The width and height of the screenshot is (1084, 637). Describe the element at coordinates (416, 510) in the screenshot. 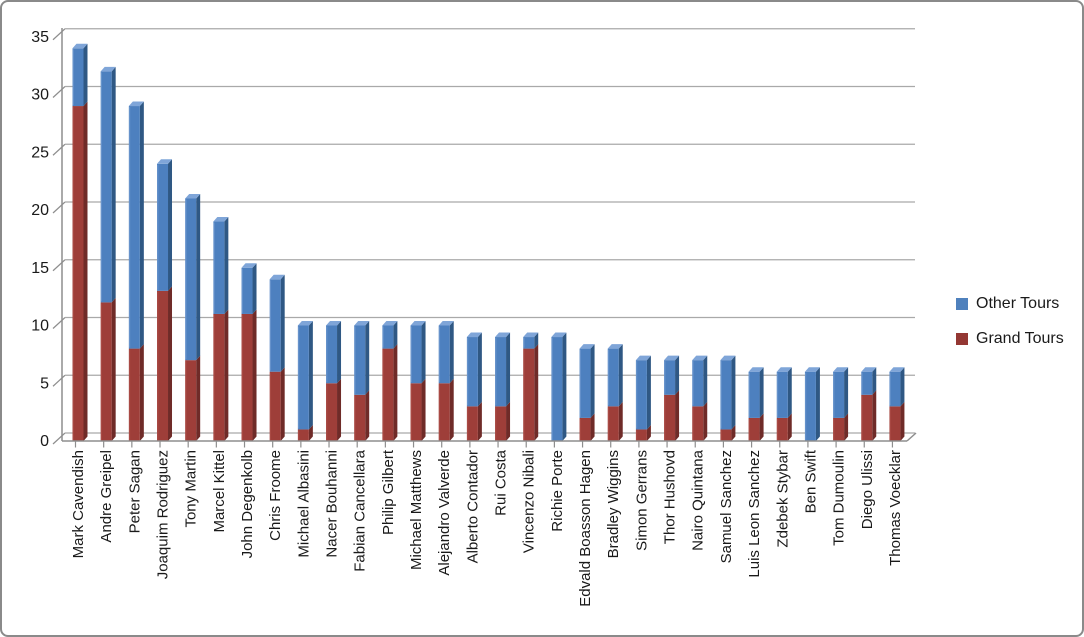

I see `category-label: Michael Matthews` at that location.